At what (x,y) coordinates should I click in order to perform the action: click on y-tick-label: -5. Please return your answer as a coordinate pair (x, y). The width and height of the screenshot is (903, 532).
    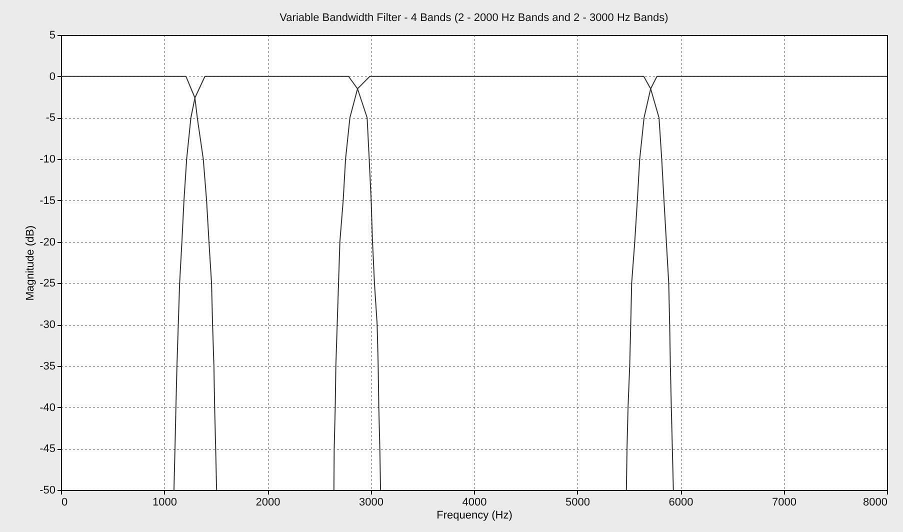
    Looking at the image, I should click on (51, 118).